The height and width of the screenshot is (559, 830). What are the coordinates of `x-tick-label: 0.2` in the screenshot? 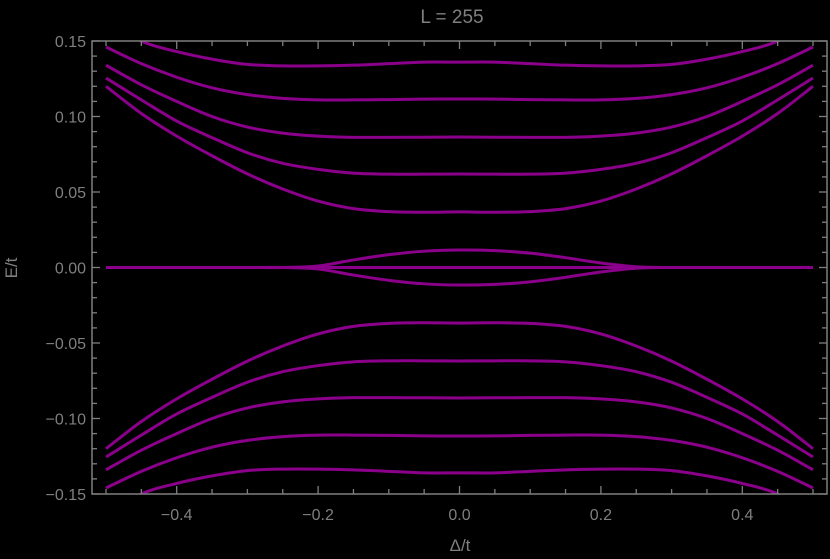 It's located at (601, 515).